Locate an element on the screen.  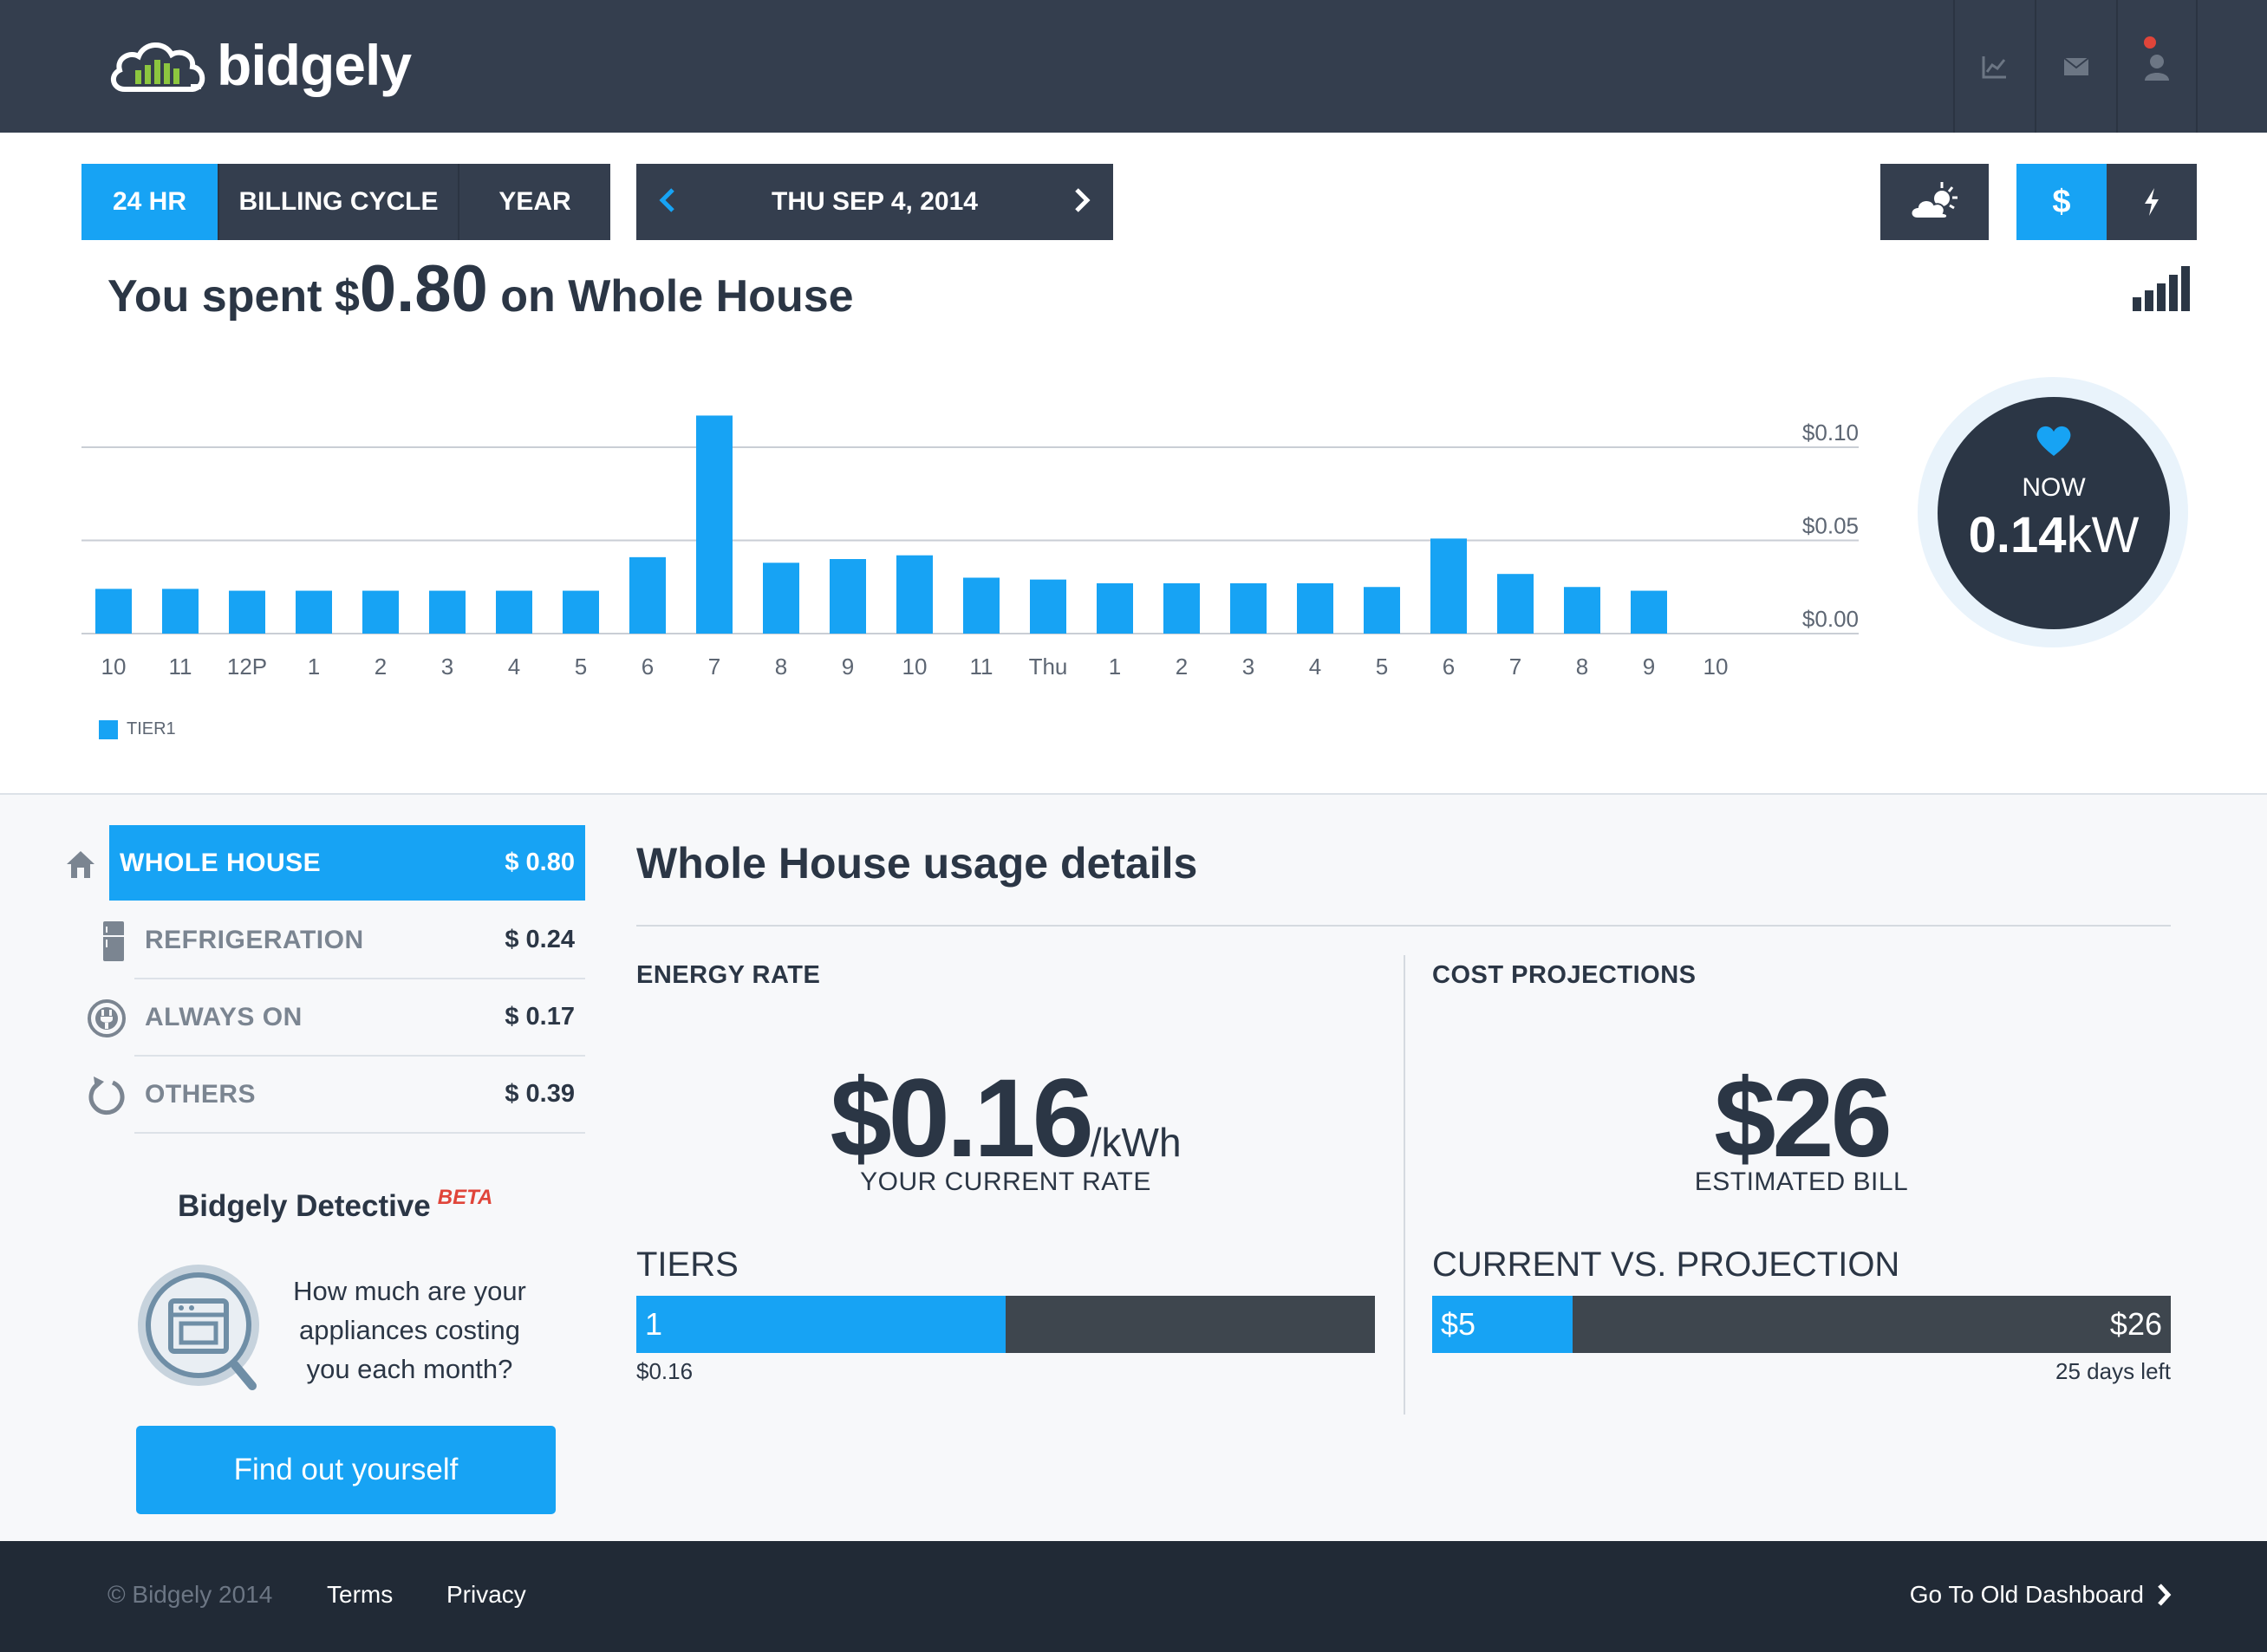
chart-y-tick-label: $0.10 is located at coordinates (1831, 433).